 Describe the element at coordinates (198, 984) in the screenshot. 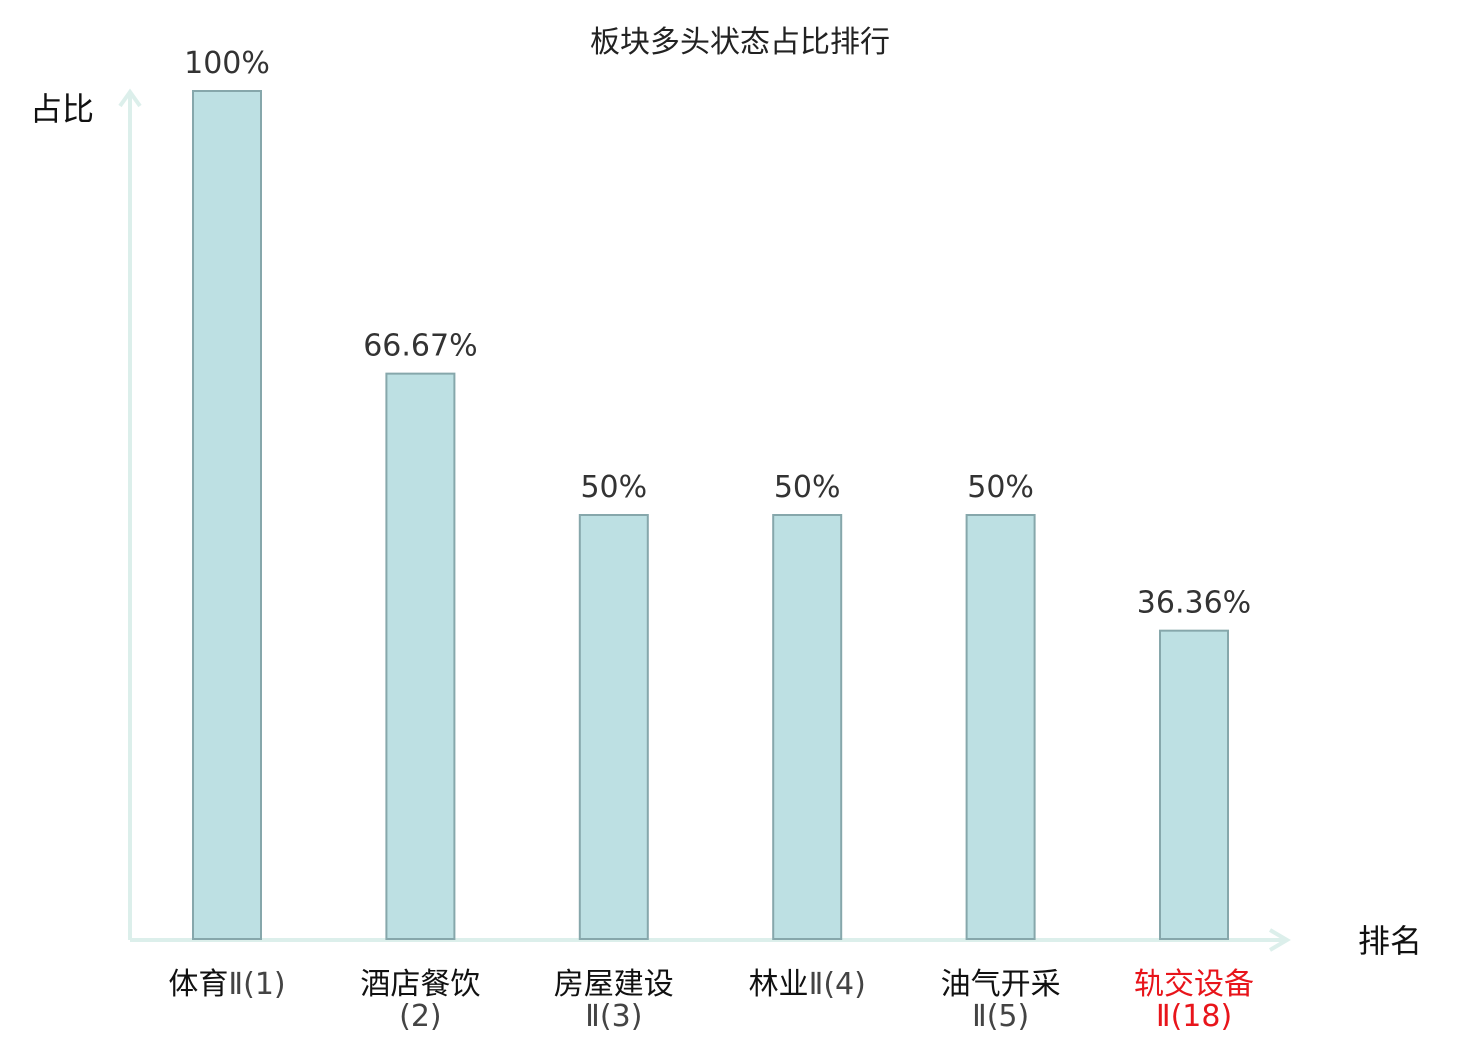

I see `category-name: 体育` at that location.